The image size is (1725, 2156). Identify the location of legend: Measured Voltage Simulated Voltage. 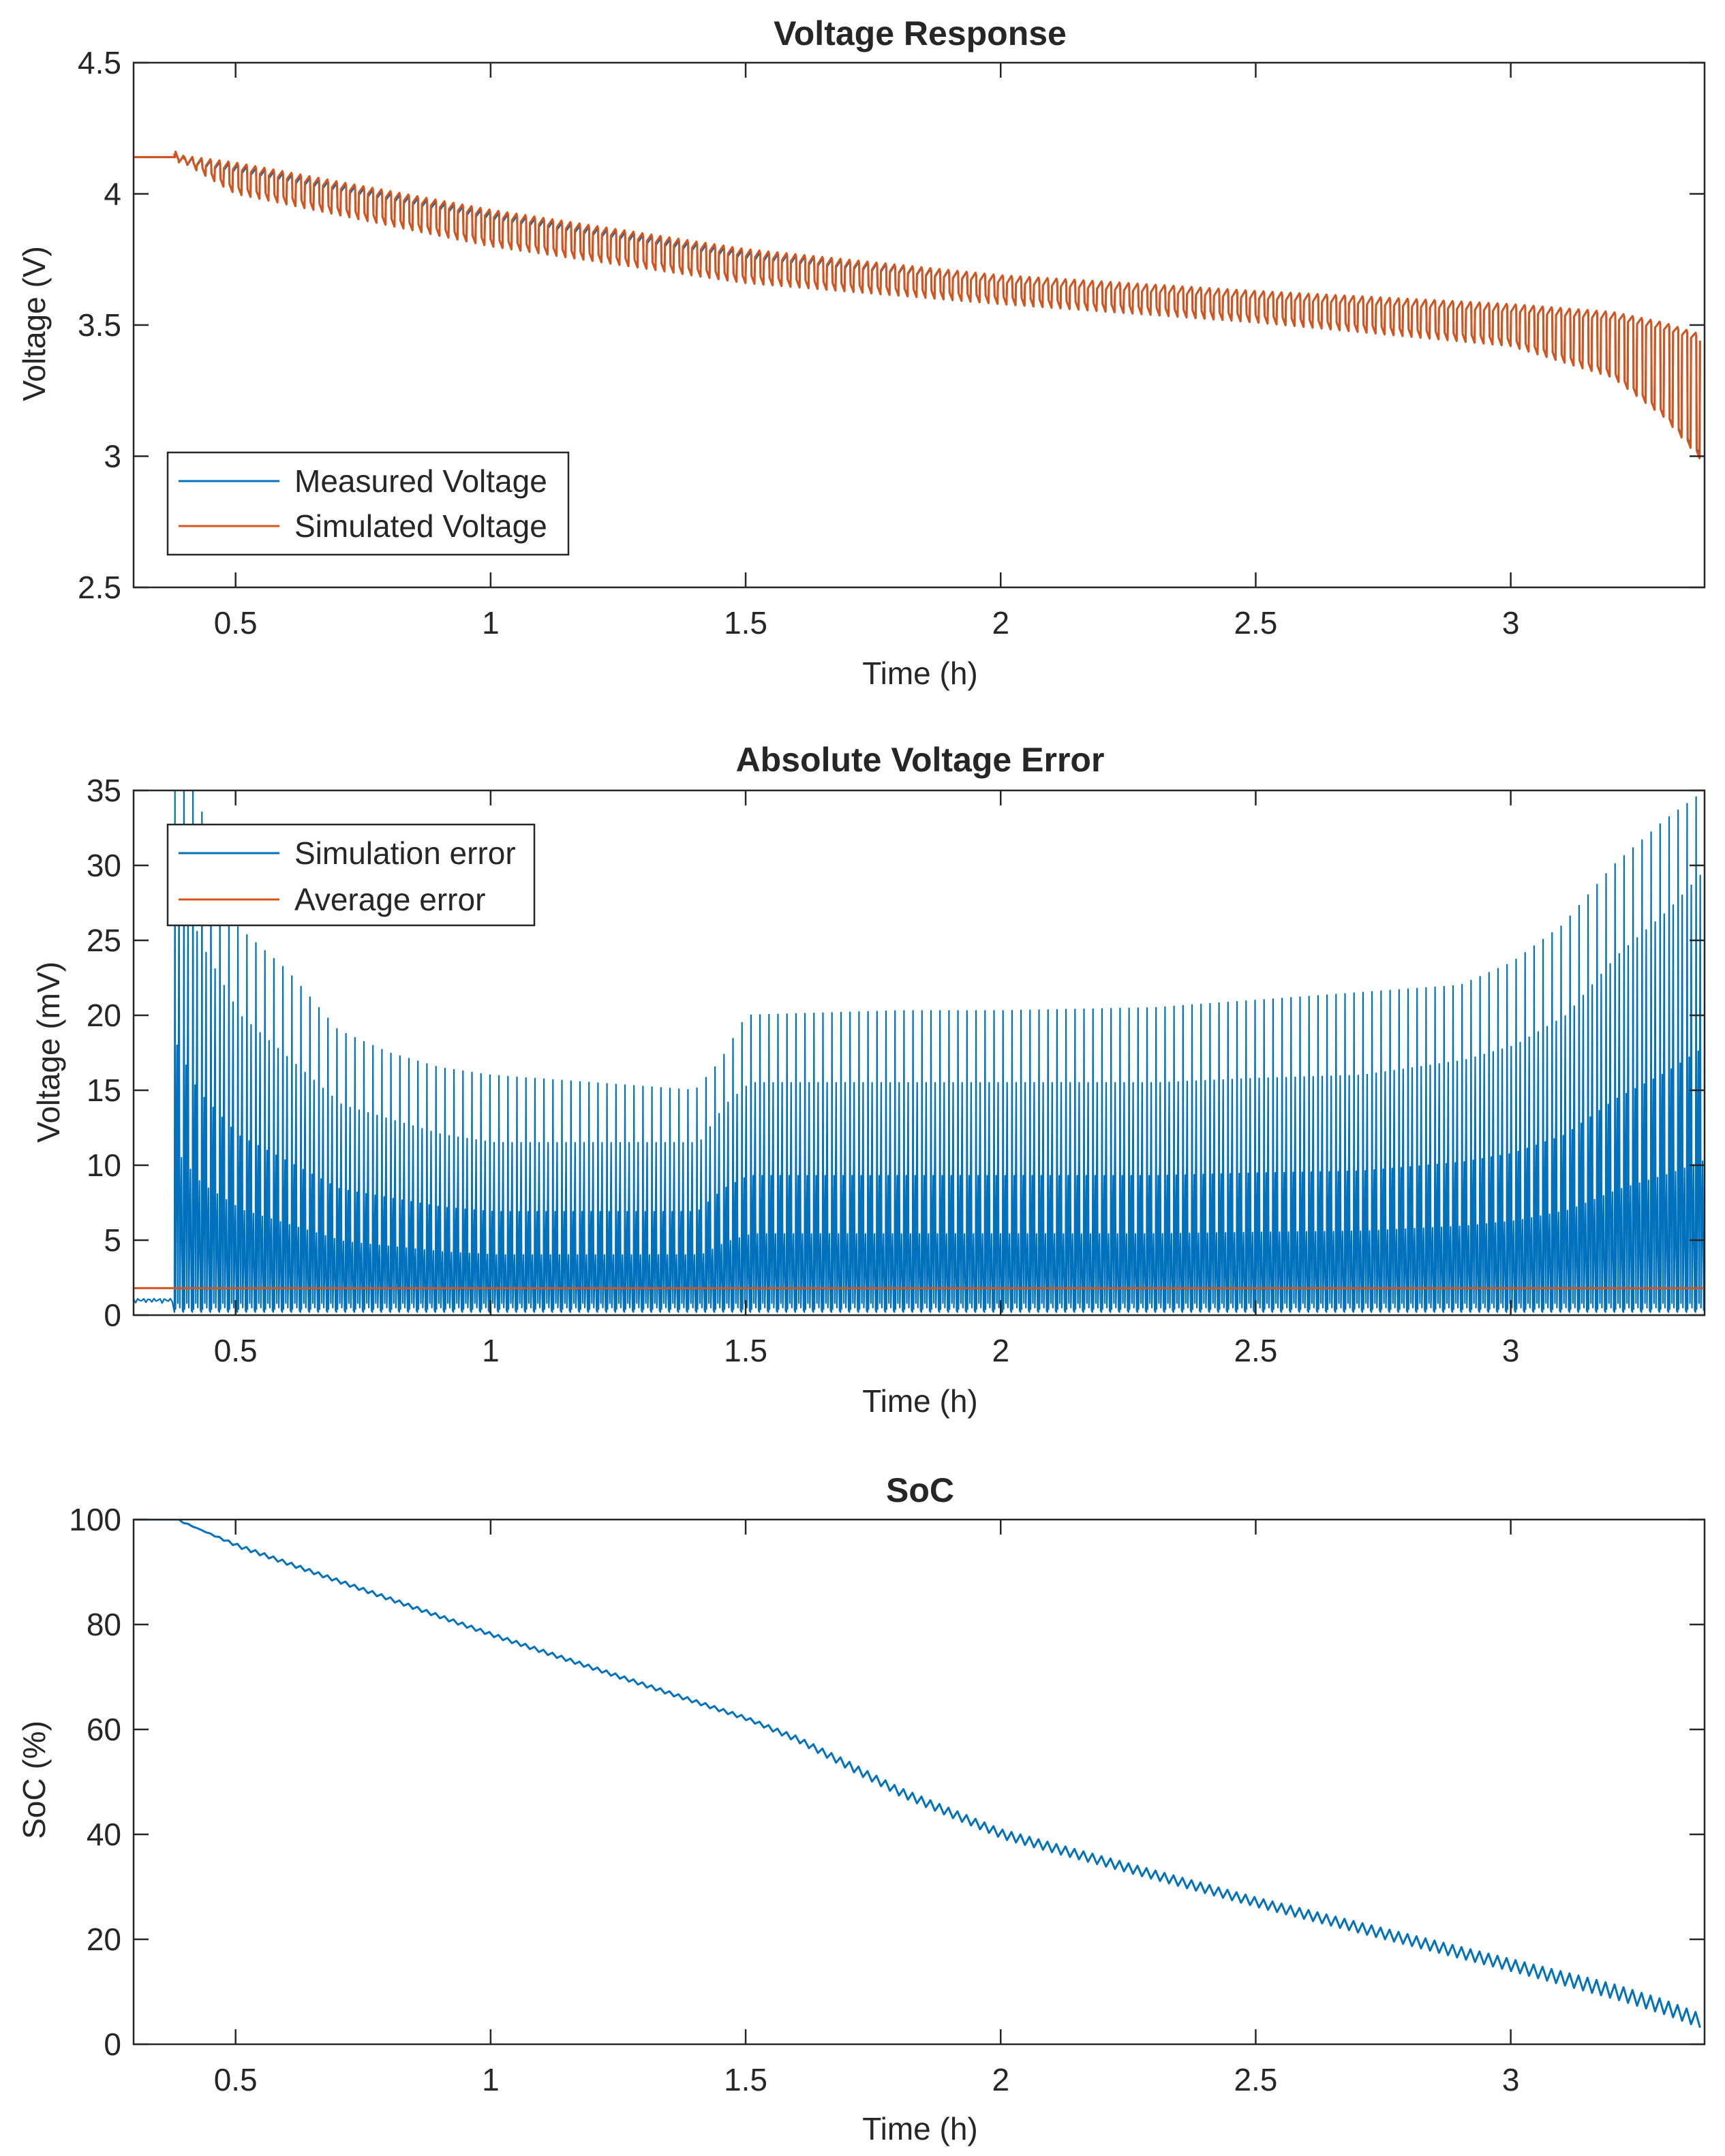
(368, 503).